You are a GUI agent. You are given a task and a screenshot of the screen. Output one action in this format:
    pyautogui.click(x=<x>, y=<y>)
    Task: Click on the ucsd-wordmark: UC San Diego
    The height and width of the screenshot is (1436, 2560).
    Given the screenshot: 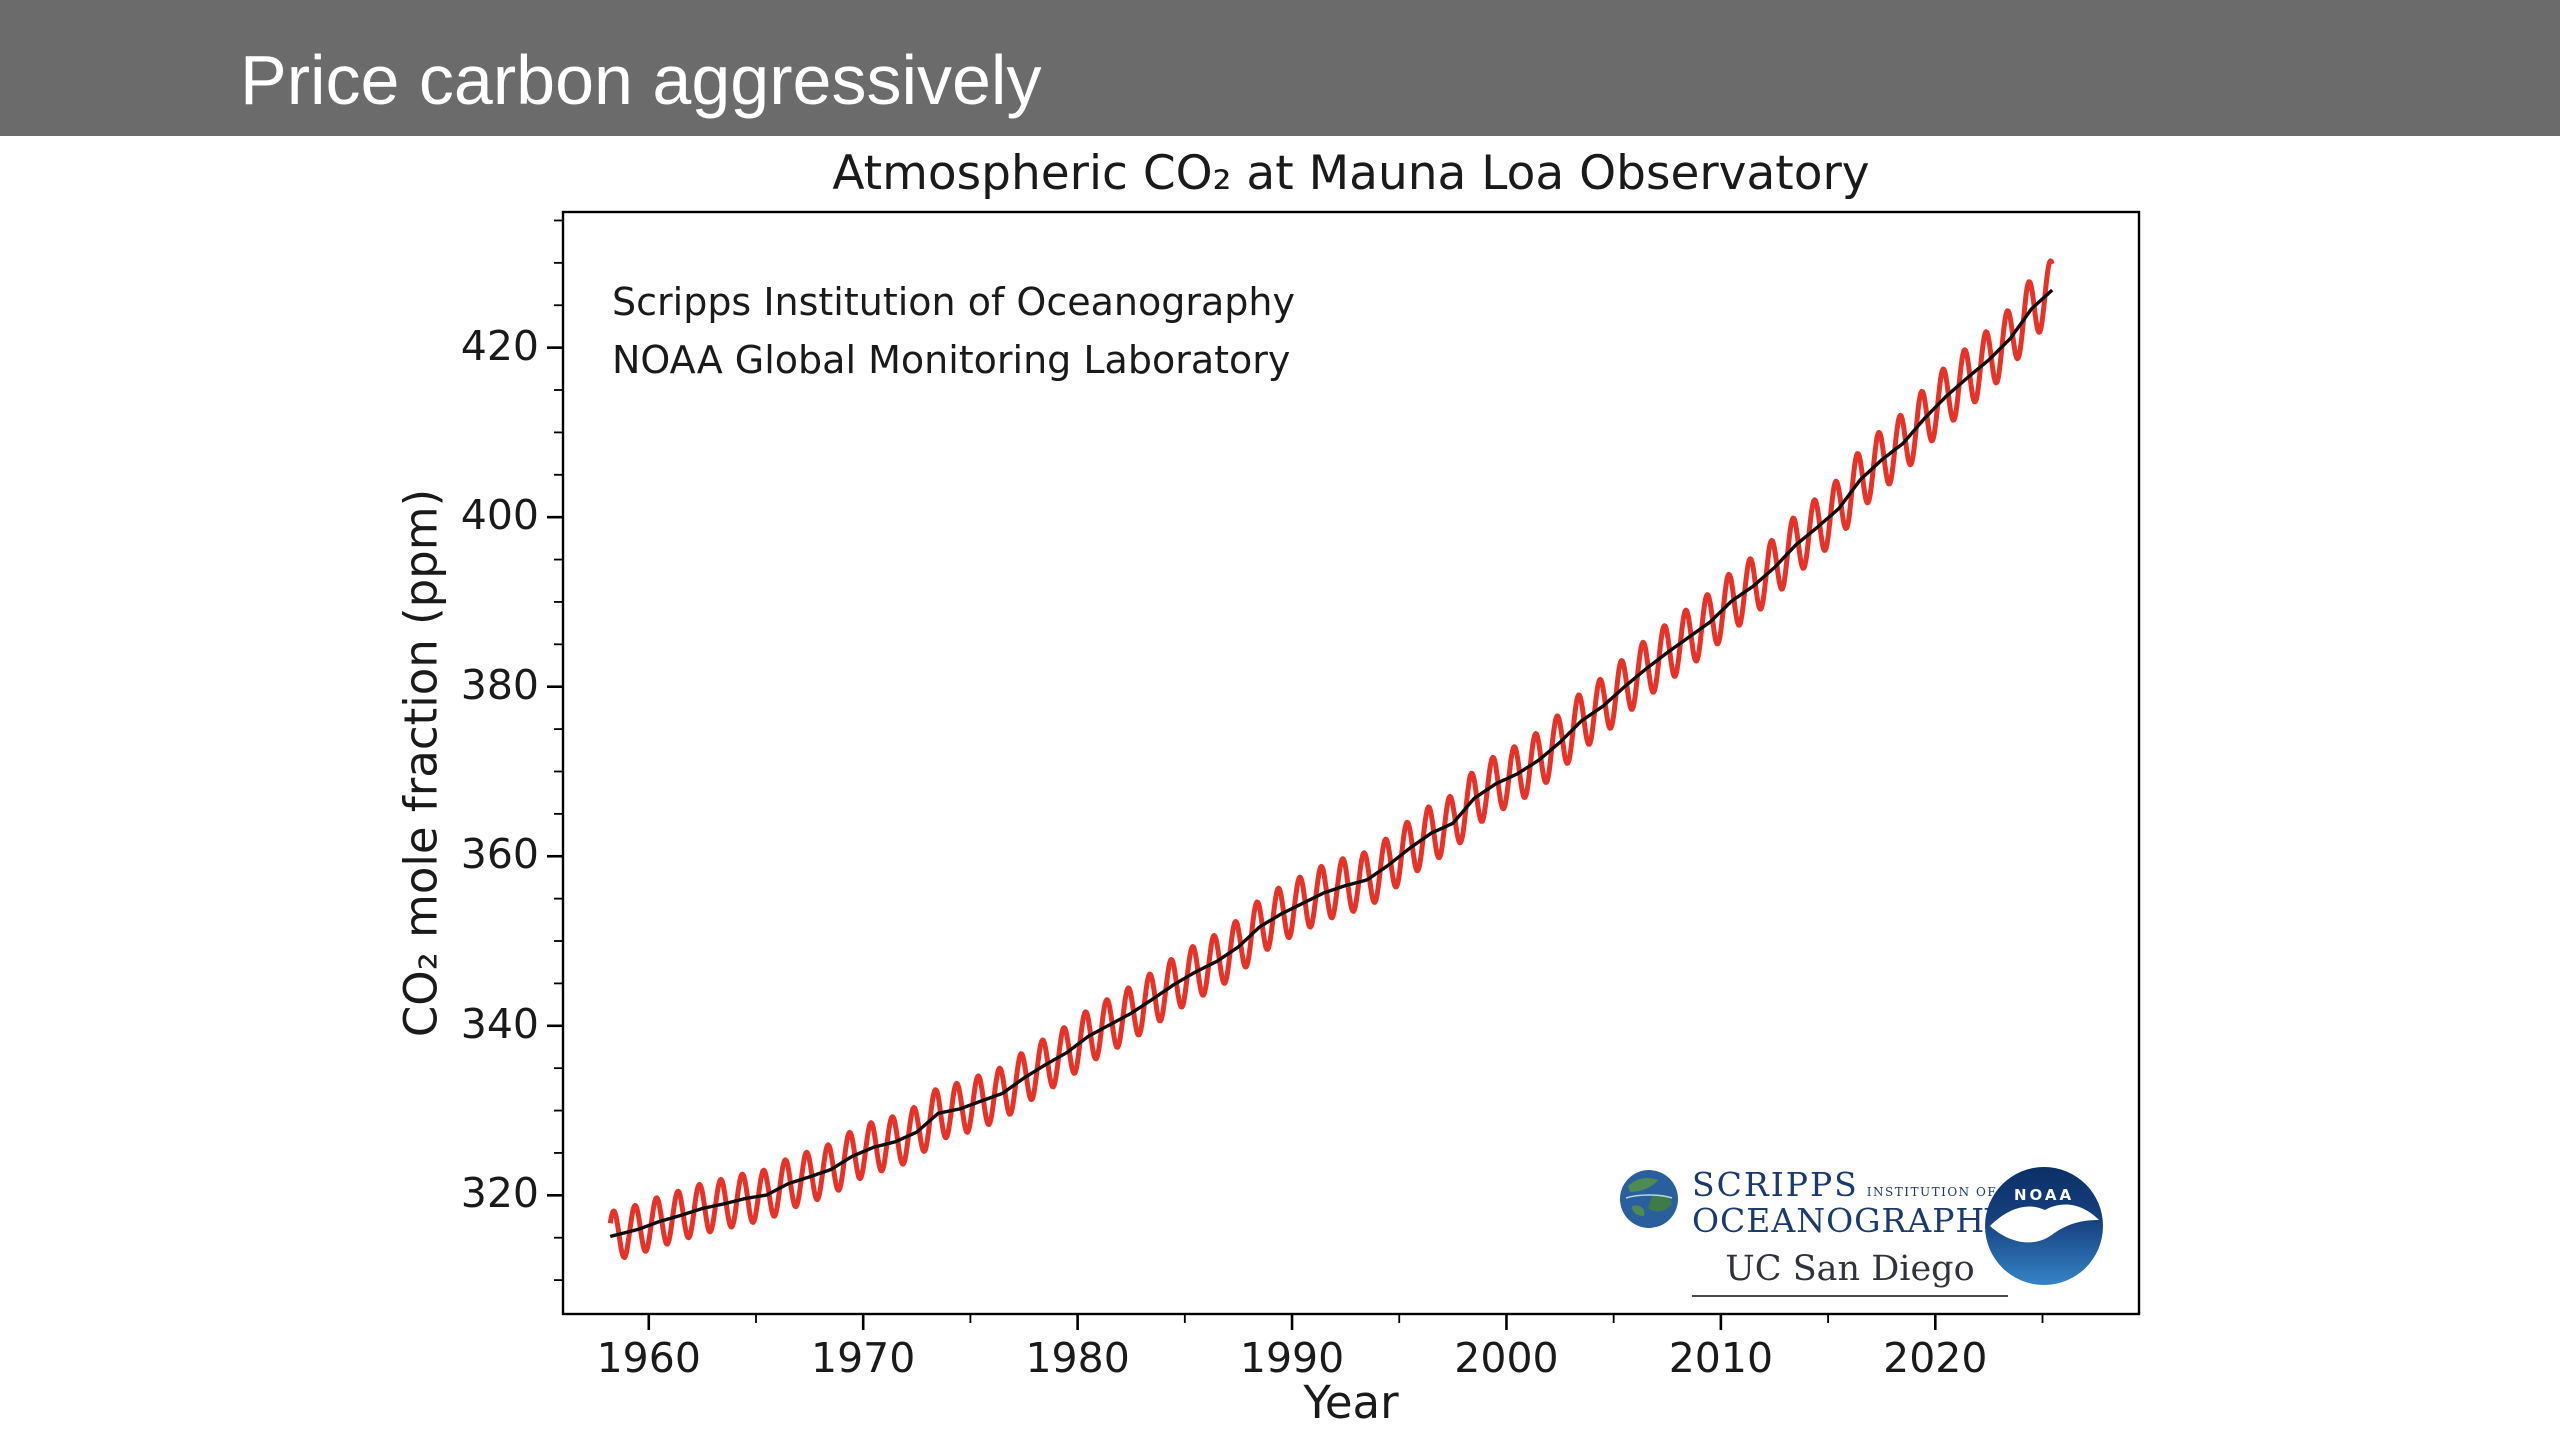 What is the action you would take?
    pyautogui.click(x=1850, y=1273)
    